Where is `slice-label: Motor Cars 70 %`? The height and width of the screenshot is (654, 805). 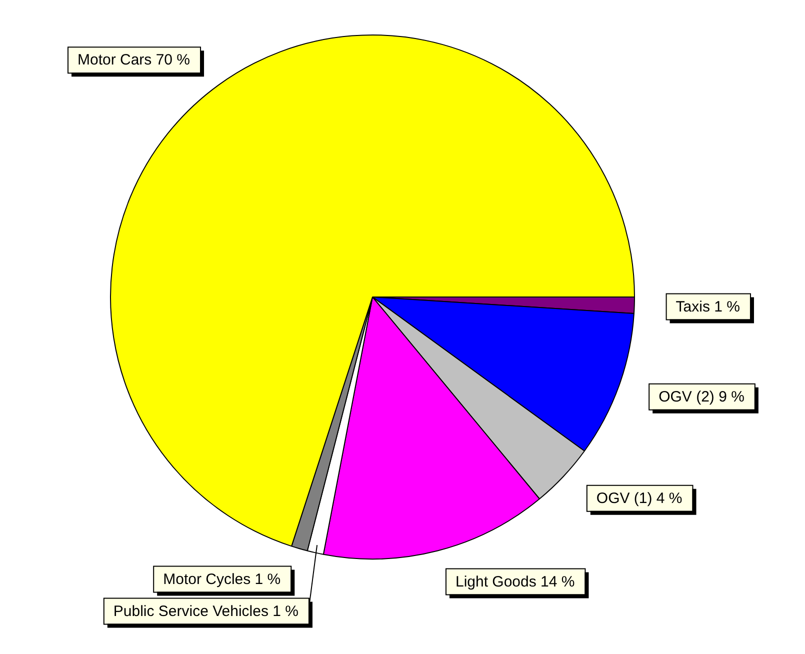
slice-label: Motor Cars 70 % is located at coordinates (133, 60).